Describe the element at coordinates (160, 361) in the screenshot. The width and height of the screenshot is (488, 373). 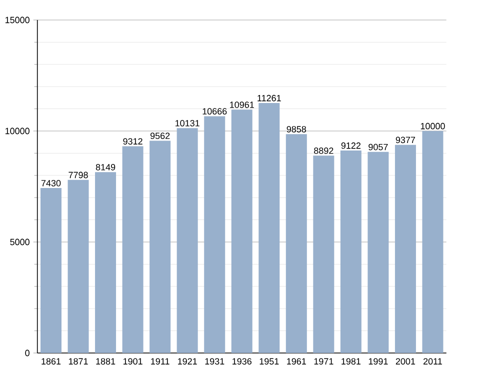
I see `x-tick-label: 1911` at that location.